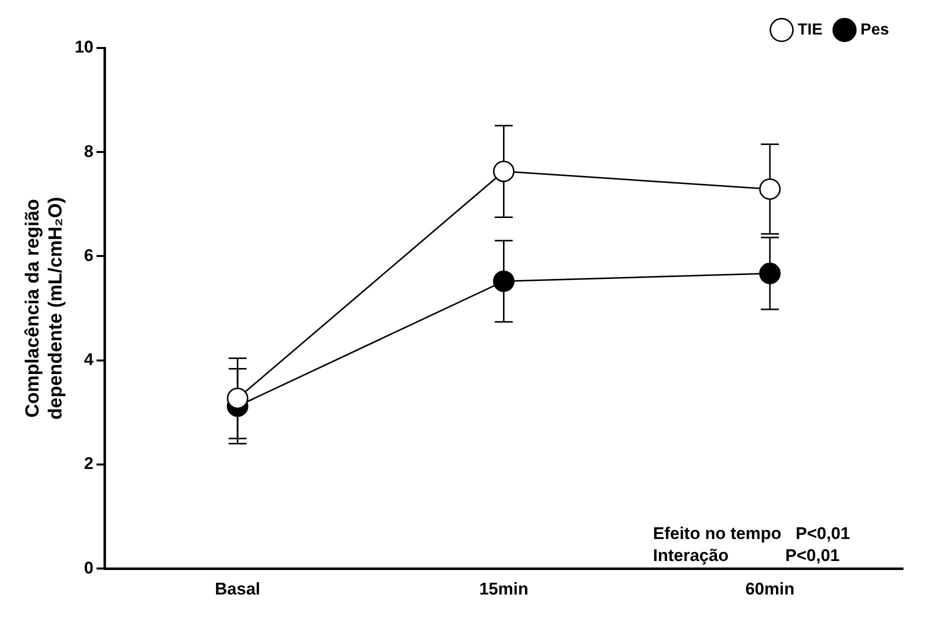 This screenshot has width=935, height=627. Describe the element at coordinates (89, 151) in the screenshot. I see `y-tick-label: 8` at that location.